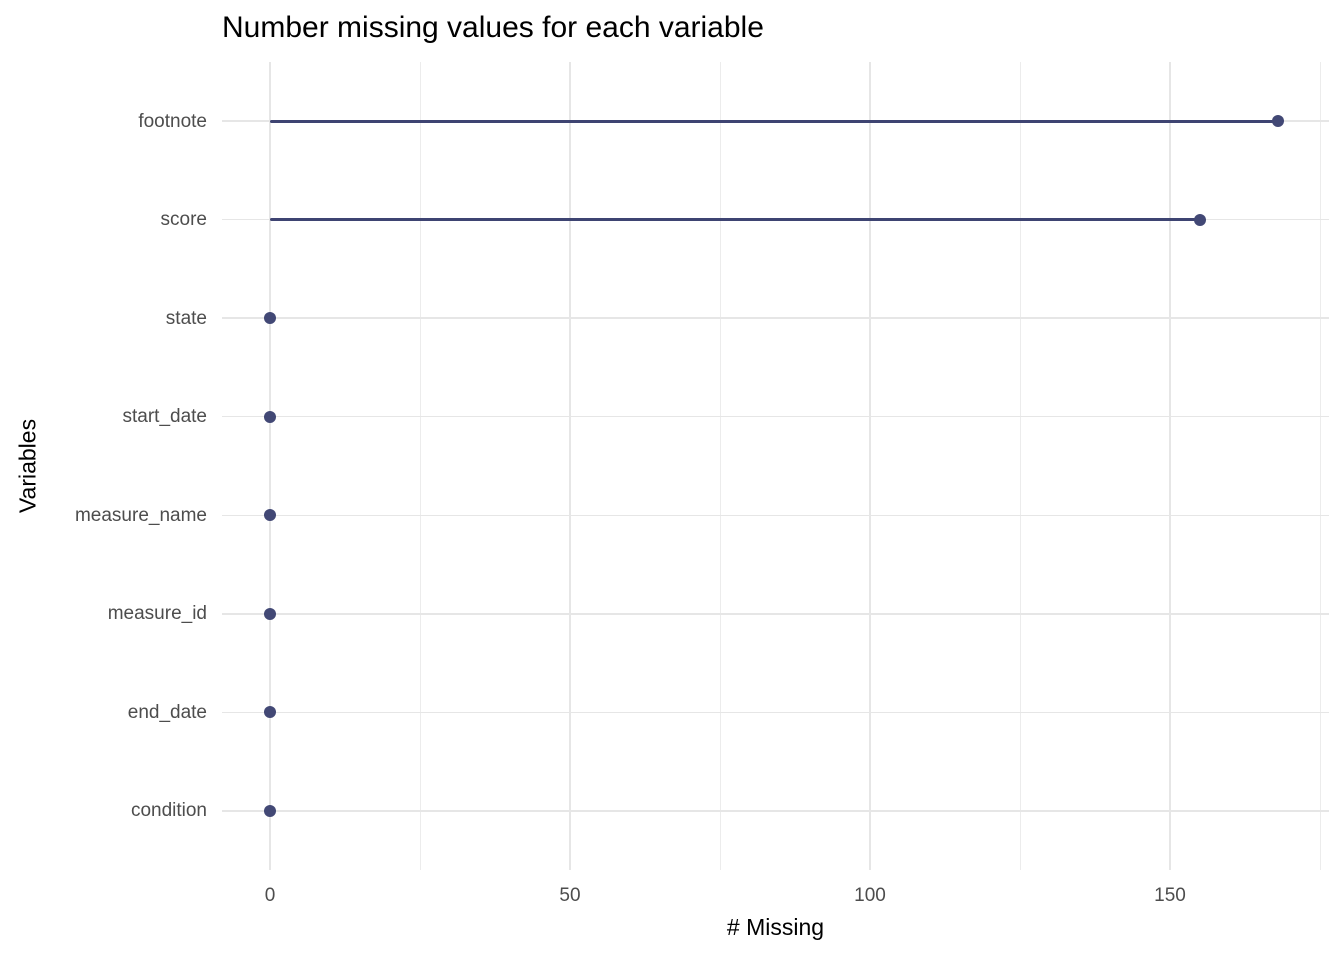  Describe the element at coordinates (172, 121) in the screenshot. I see `y-tick-label: footnote` at that location.